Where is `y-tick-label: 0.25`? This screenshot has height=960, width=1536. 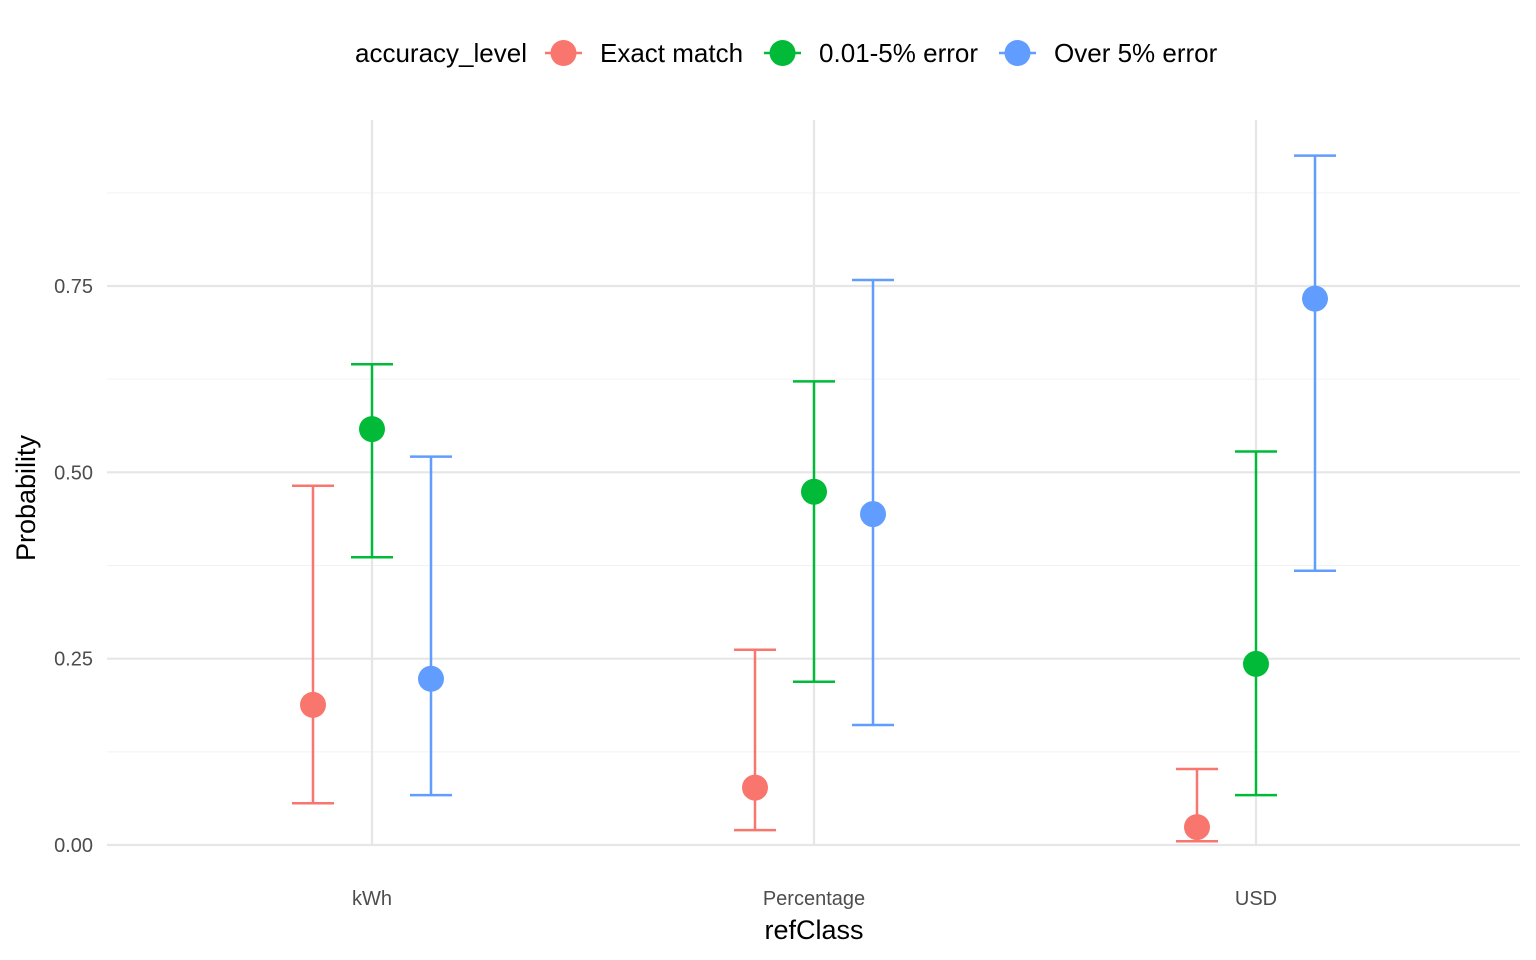 y-tick-label: 0.25 is located at coordinates (73, 660).